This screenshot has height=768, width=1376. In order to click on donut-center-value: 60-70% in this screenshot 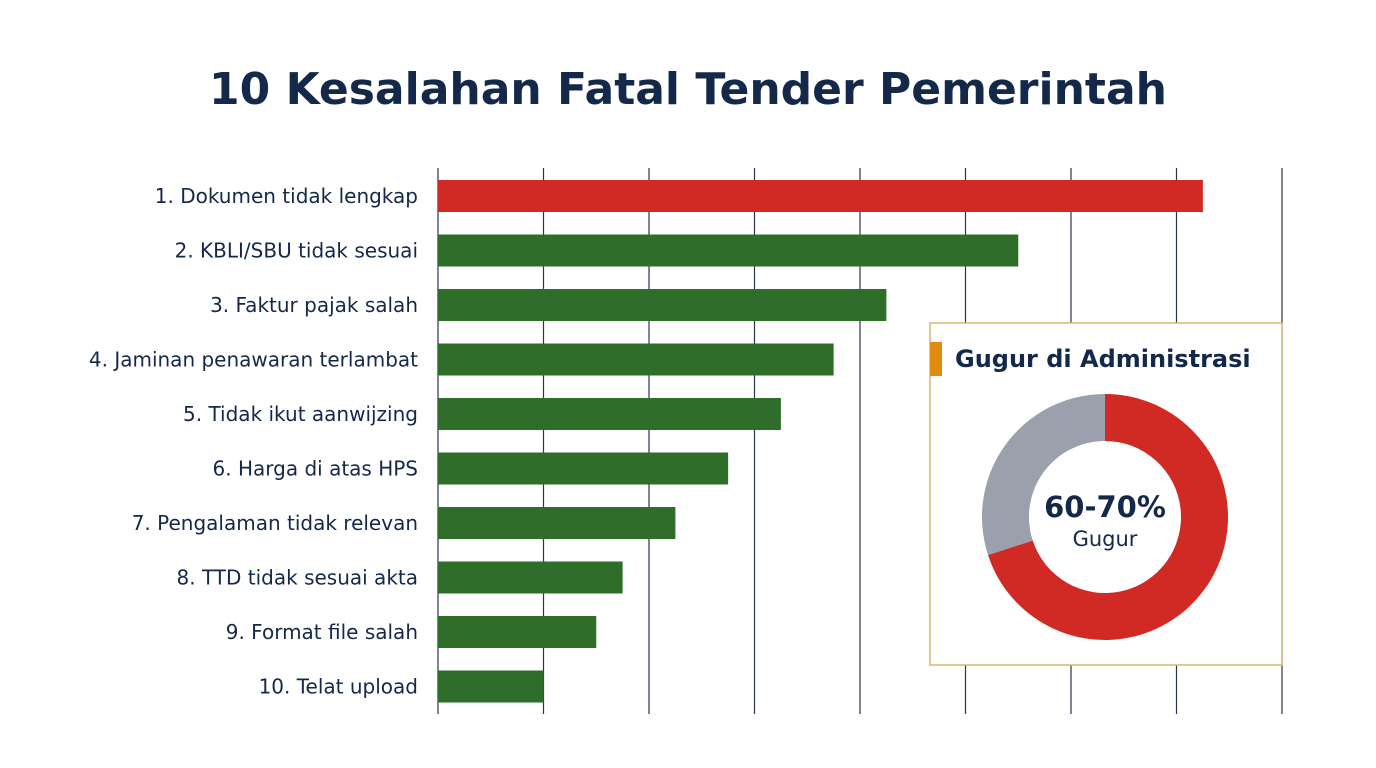, I will do `click(1105, 507)`.